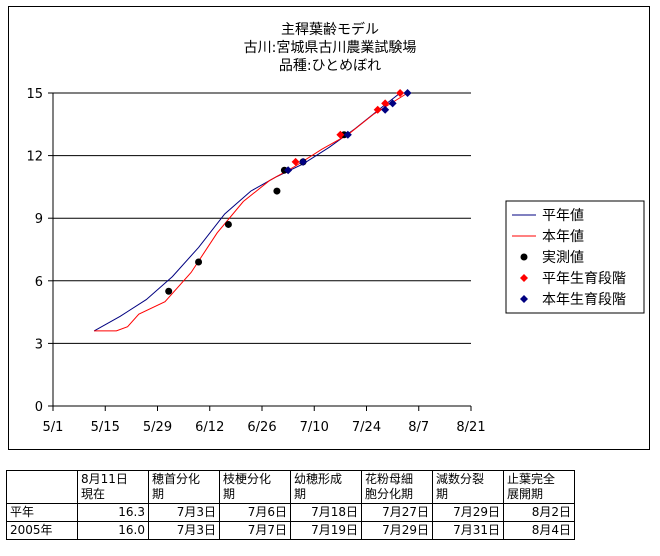 The width and height of the screenshot is (660, 556). What do you see at coordinates (563, 237) in the screenshot?
I see `legend-label: 本年値` at bounding box center [563, 237].